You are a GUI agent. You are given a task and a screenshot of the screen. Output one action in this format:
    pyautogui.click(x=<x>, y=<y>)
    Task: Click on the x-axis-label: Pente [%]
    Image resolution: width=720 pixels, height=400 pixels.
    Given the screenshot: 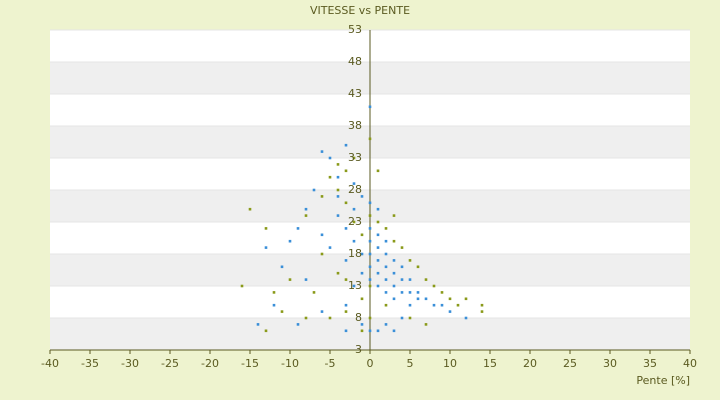 What is the action you would take?
    pyautogui.click(x=663, y=380)
    